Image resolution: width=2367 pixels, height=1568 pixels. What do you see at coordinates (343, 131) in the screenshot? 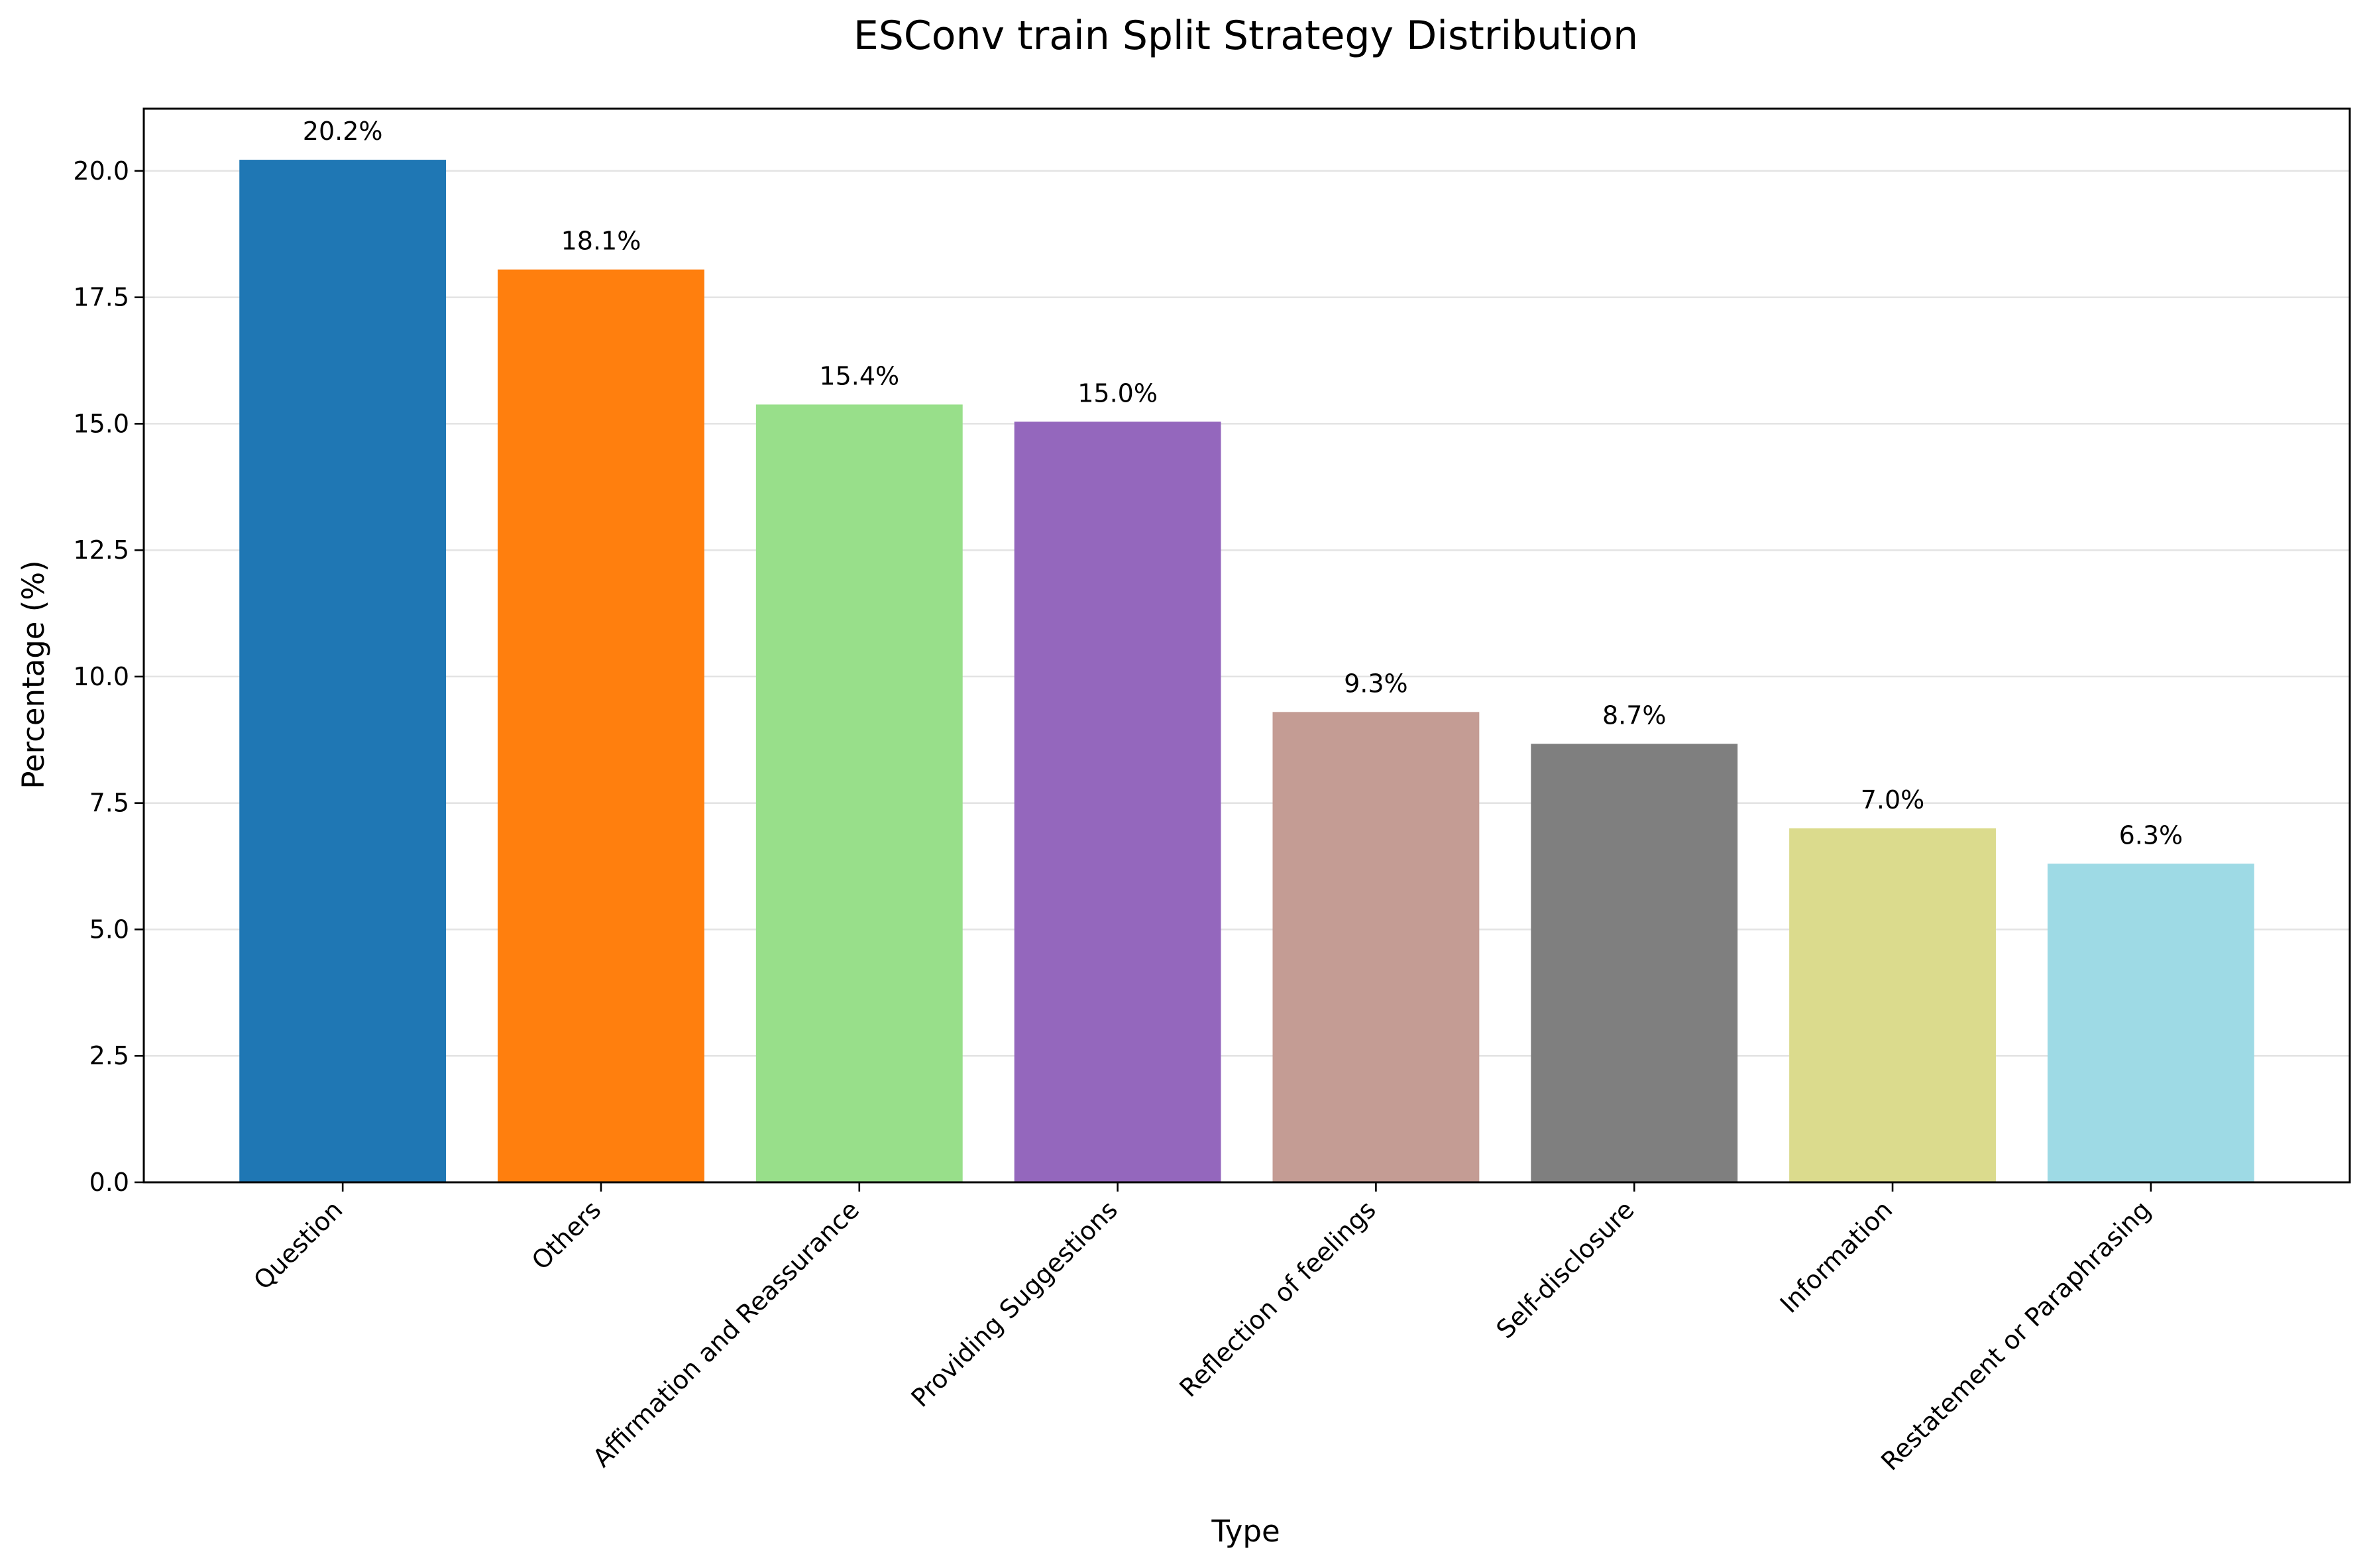
I see `bar-value-label: 20.2%` at bounding box center [343, 131].